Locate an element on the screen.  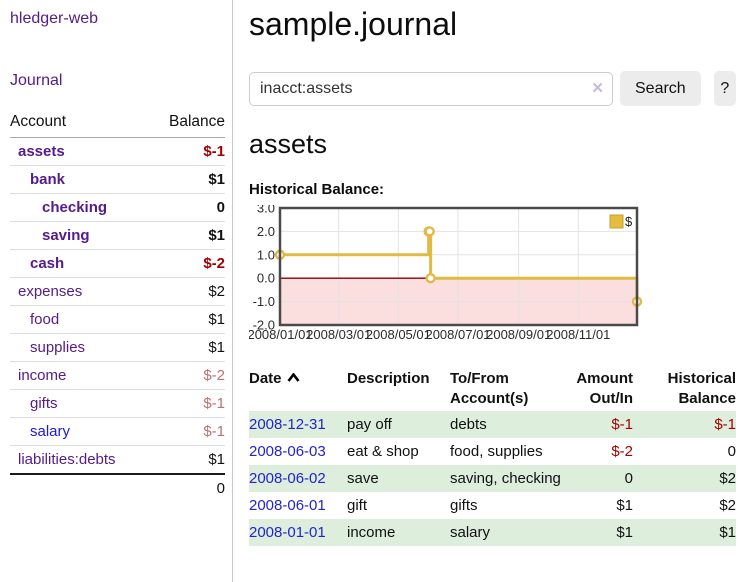
accounts-total-value: 0 is located at coordinates (187, 487).